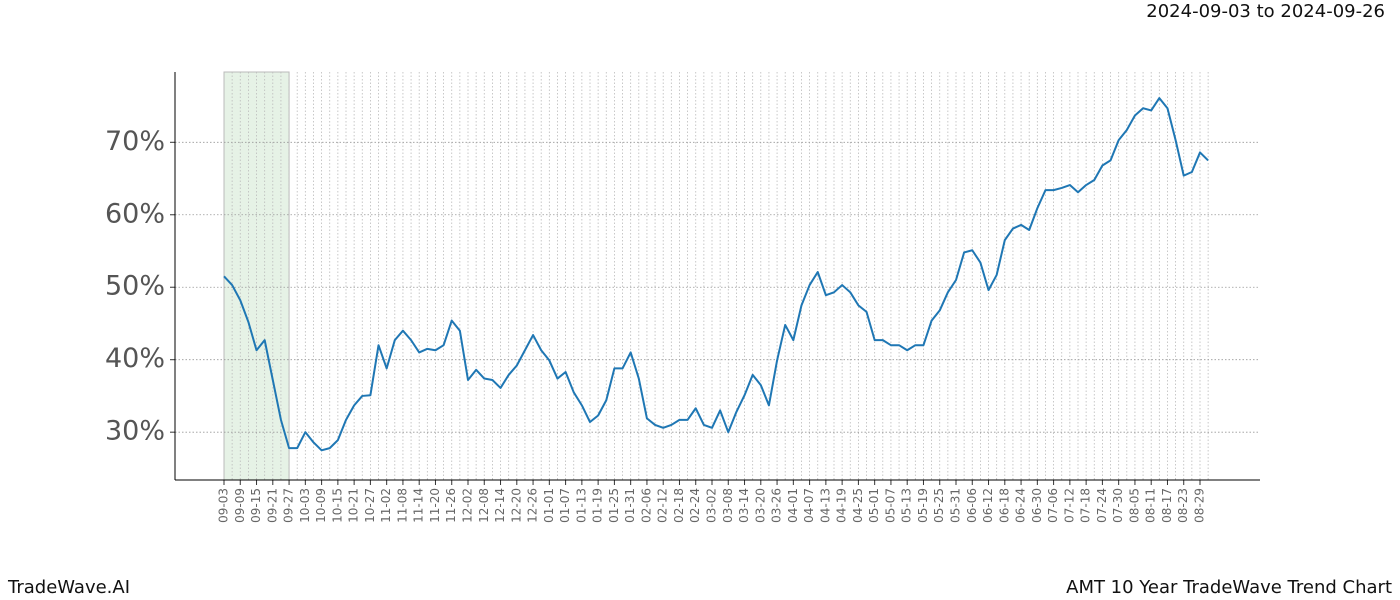 This screenshot has height=600, width=1400. What do you see at coordinates (728, 505) in the screenshot?
I see `x-tick-label: 03-08` at bounding box center [728, 505].